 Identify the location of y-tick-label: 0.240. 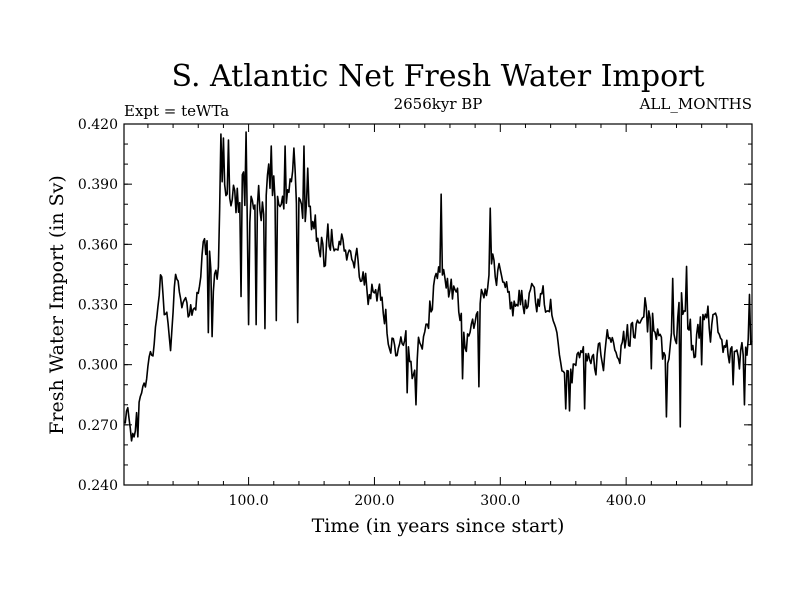
(98, 486).